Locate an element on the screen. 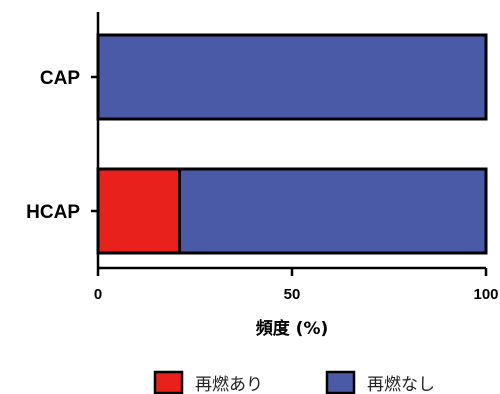 Image resolution: width=500 pixels, height=394 pixels. x-tick-label: 0 is located at coordinates (98, 294).